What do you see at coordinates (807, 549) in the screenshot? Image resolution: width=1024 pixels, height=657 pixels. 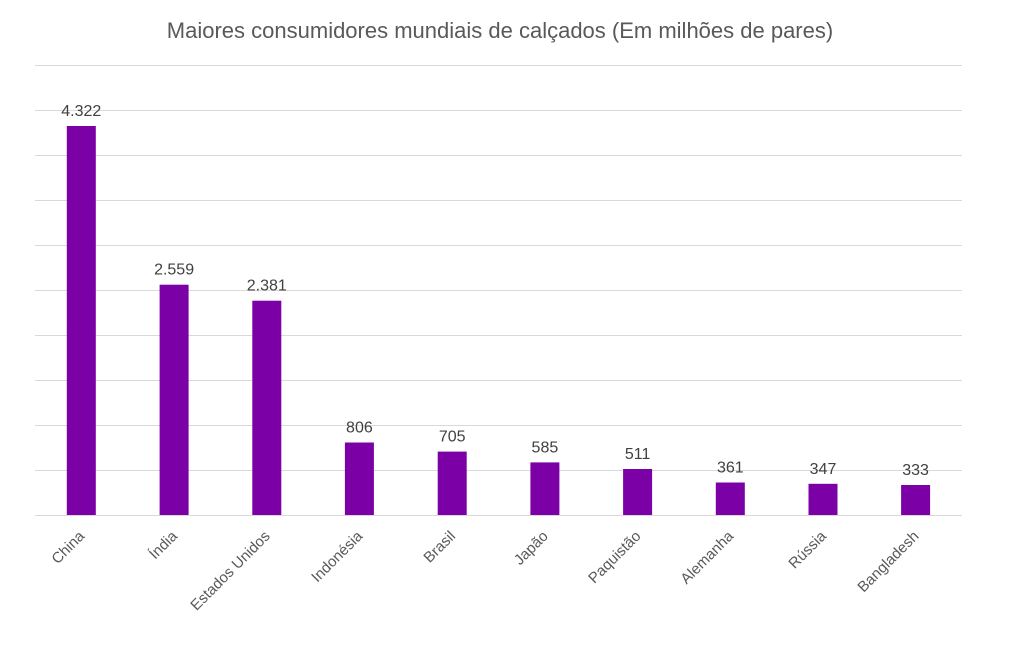 I see `x-tick-label: Rússia` at bounding box center [807, 549].